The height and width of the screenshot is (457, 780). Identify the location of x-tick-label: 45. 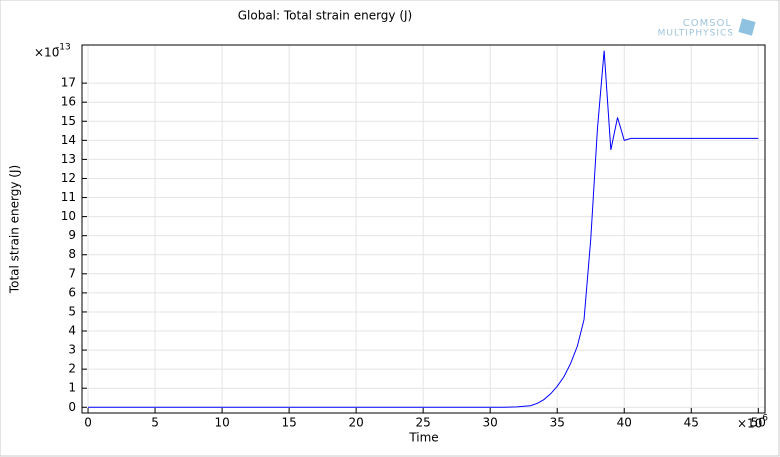
(691, 423).